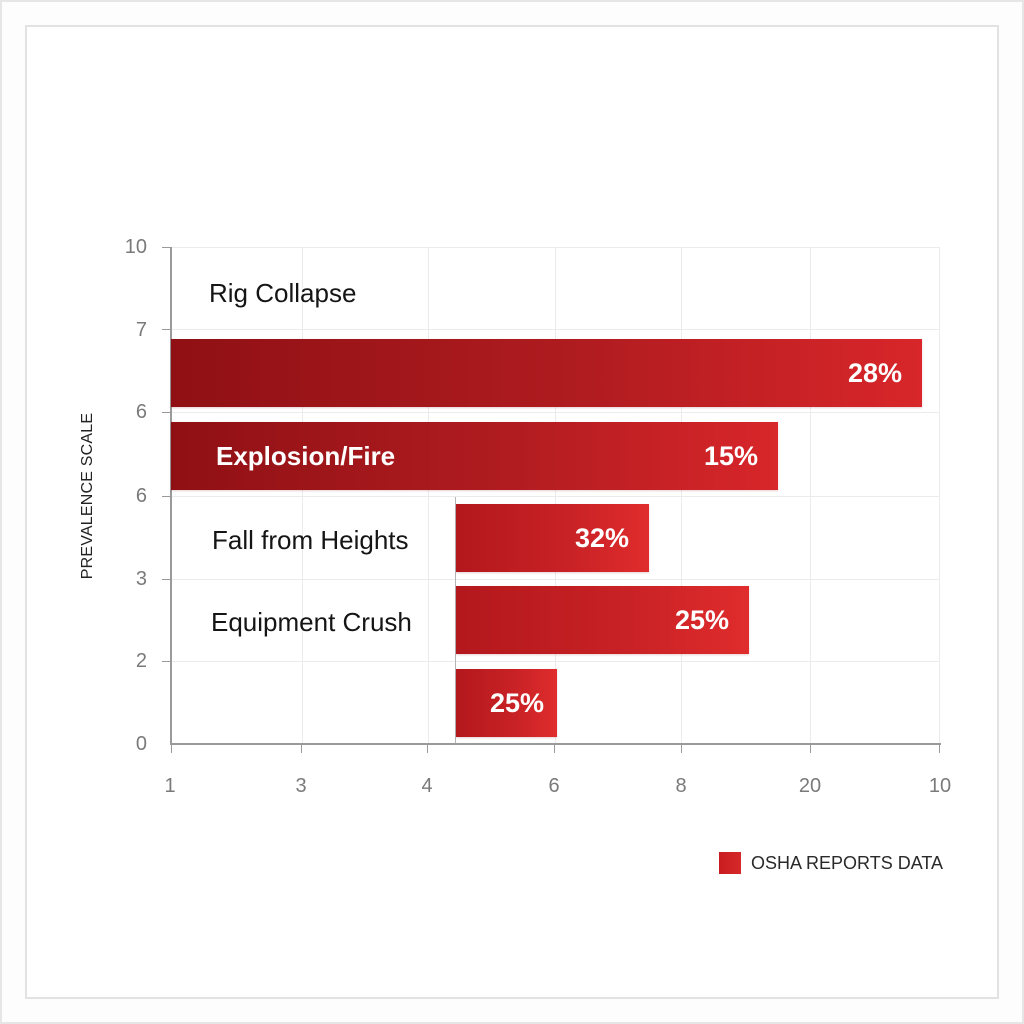 The width and height of the screenshot is (1024, 1024). What do you see at coordinates (546, 373) in the screenshot?
I see `bar-rig-collapse: 28%` at bounding box center [546, 373].